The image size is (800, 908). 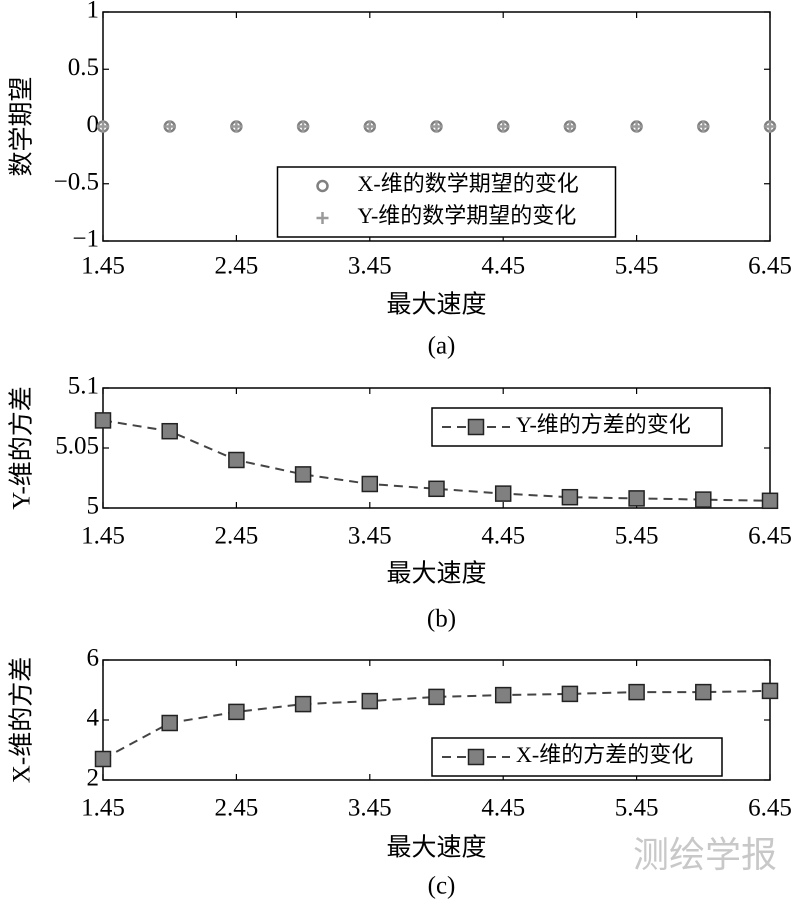 What do you see at coordinates (93, 124) in the screenshot?
I see `y-tick-label: 0` at bounding box center [93, 124].